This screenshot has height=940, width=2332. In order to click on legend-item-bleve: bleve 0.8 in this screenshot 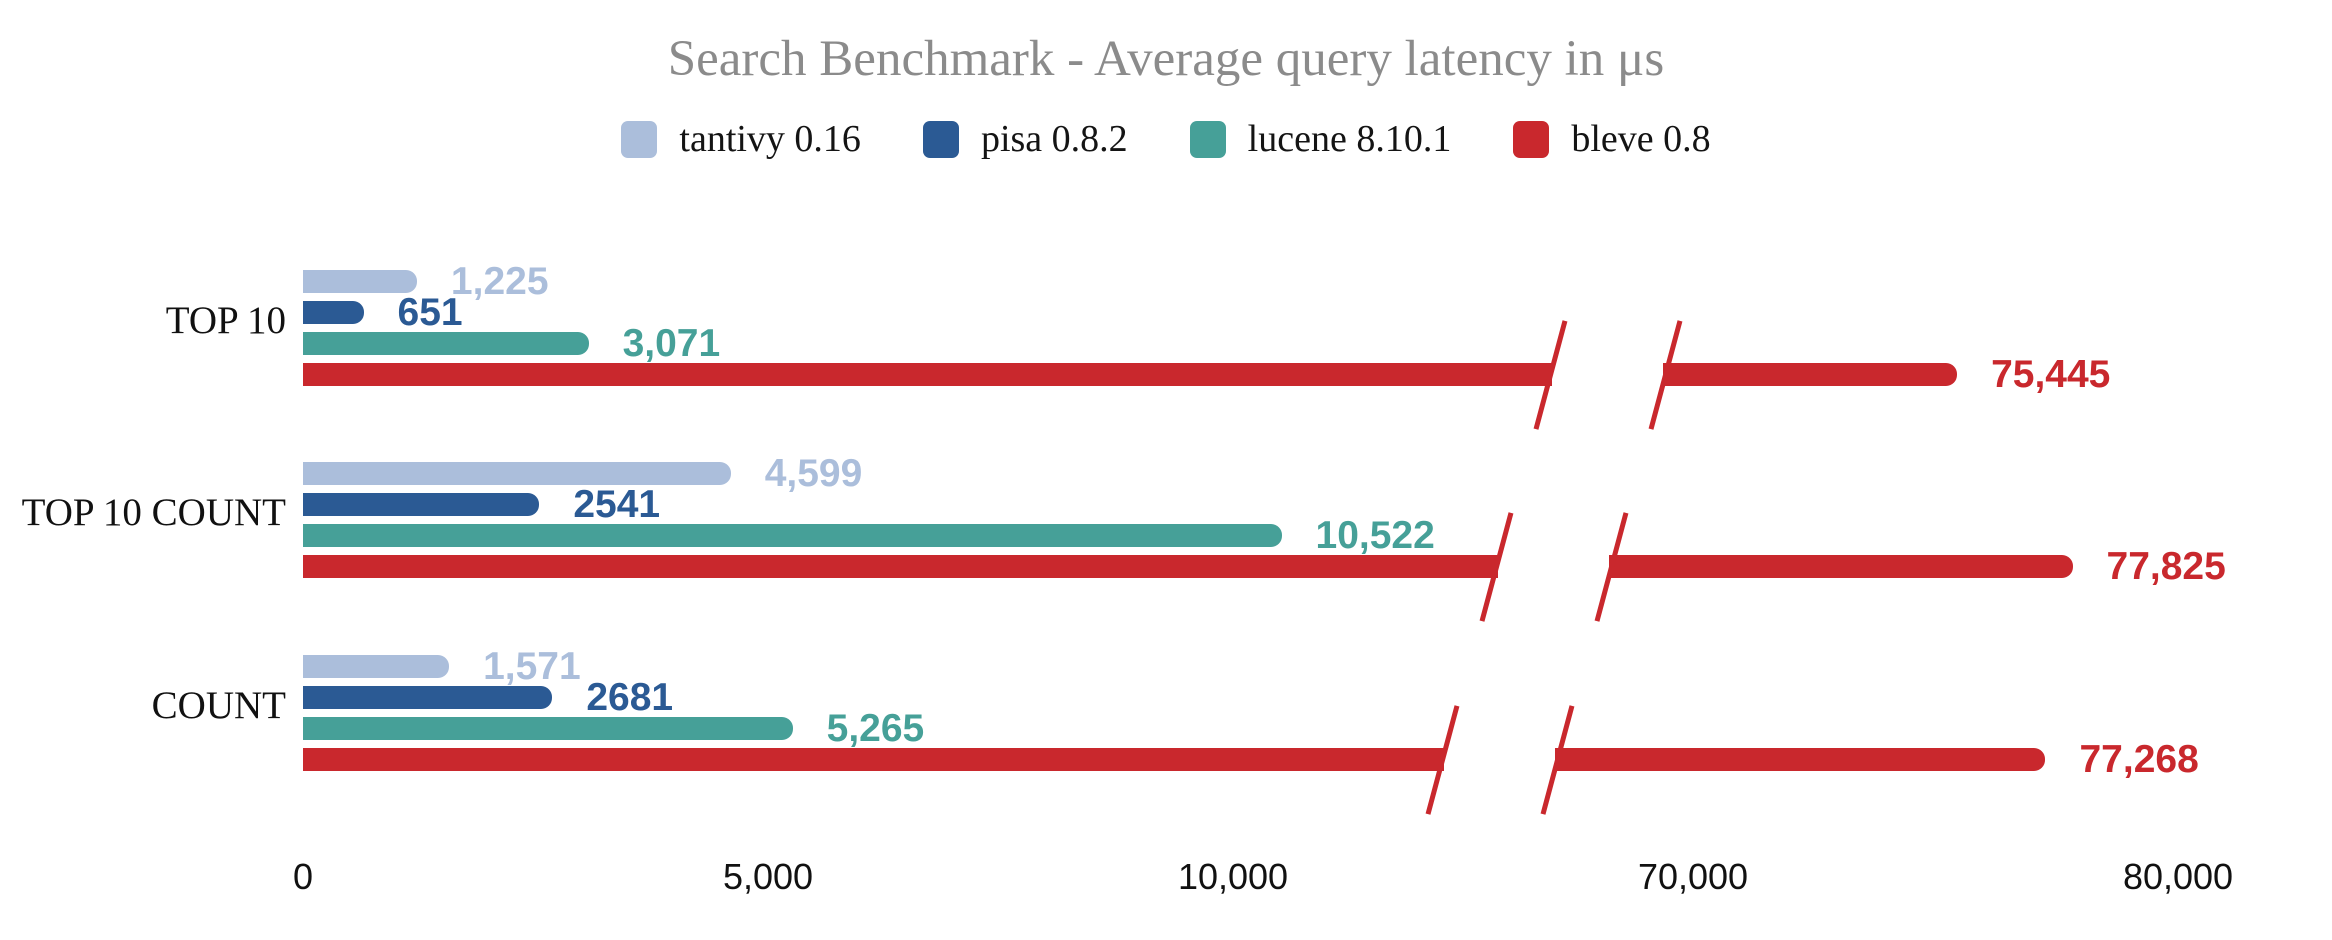, I will do `click(1612, 139)`.